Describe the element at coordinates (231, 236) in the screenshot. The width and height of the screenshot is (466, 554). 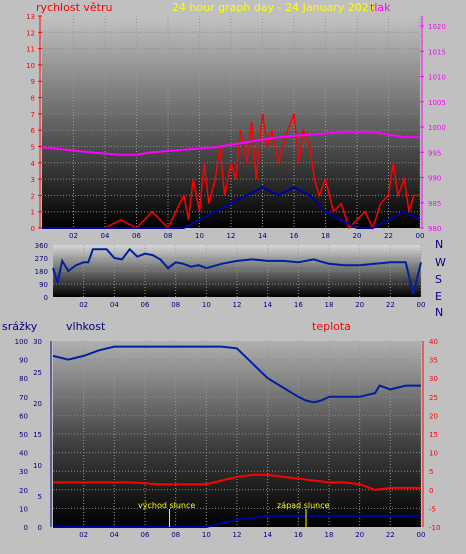
I see `wind-x-tick: 12` at that location.